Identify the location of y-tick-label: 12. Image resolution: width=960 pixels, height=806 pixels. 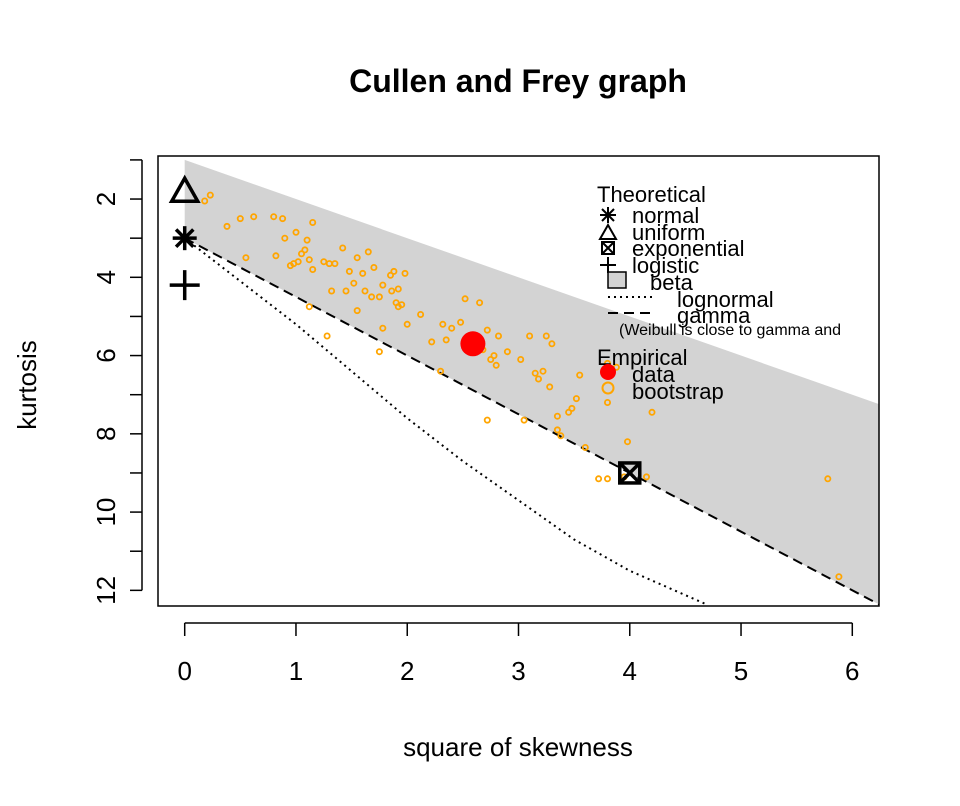
(106, 590).